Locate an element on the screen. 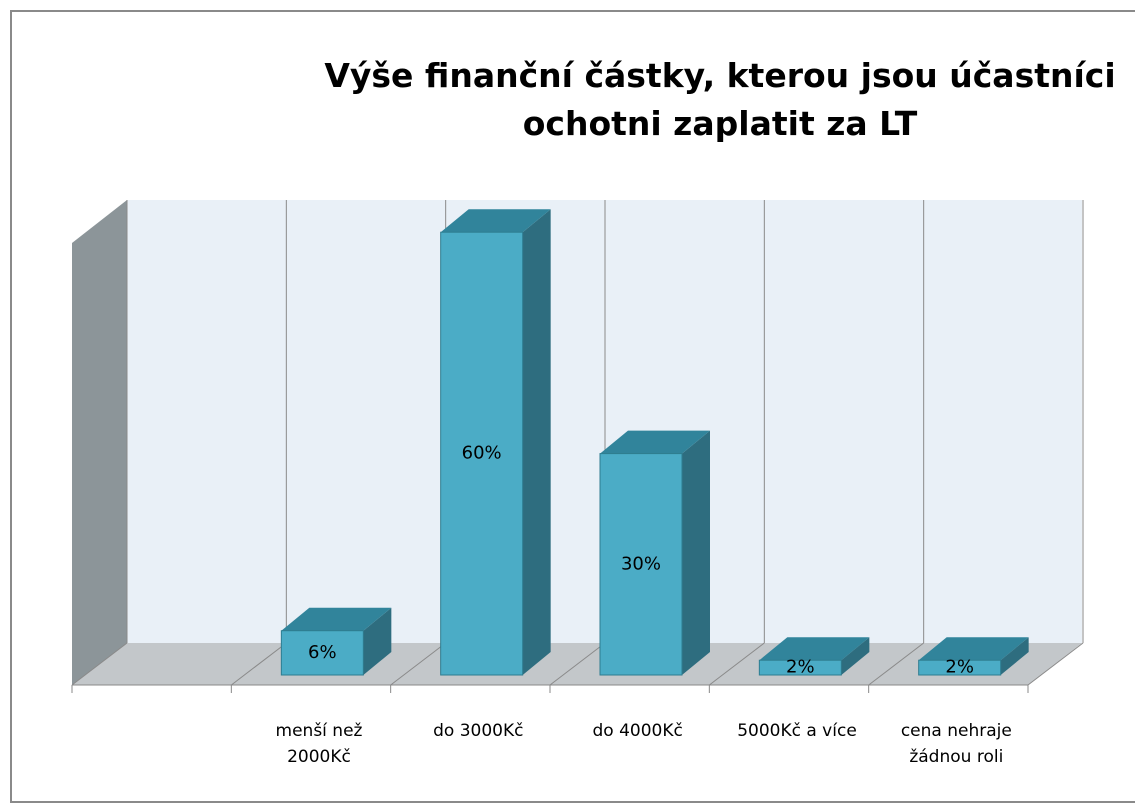 The image size is (1135, 805). x-tick-label: cena nehraje žádnou roli is located at coordinates (956, 744).